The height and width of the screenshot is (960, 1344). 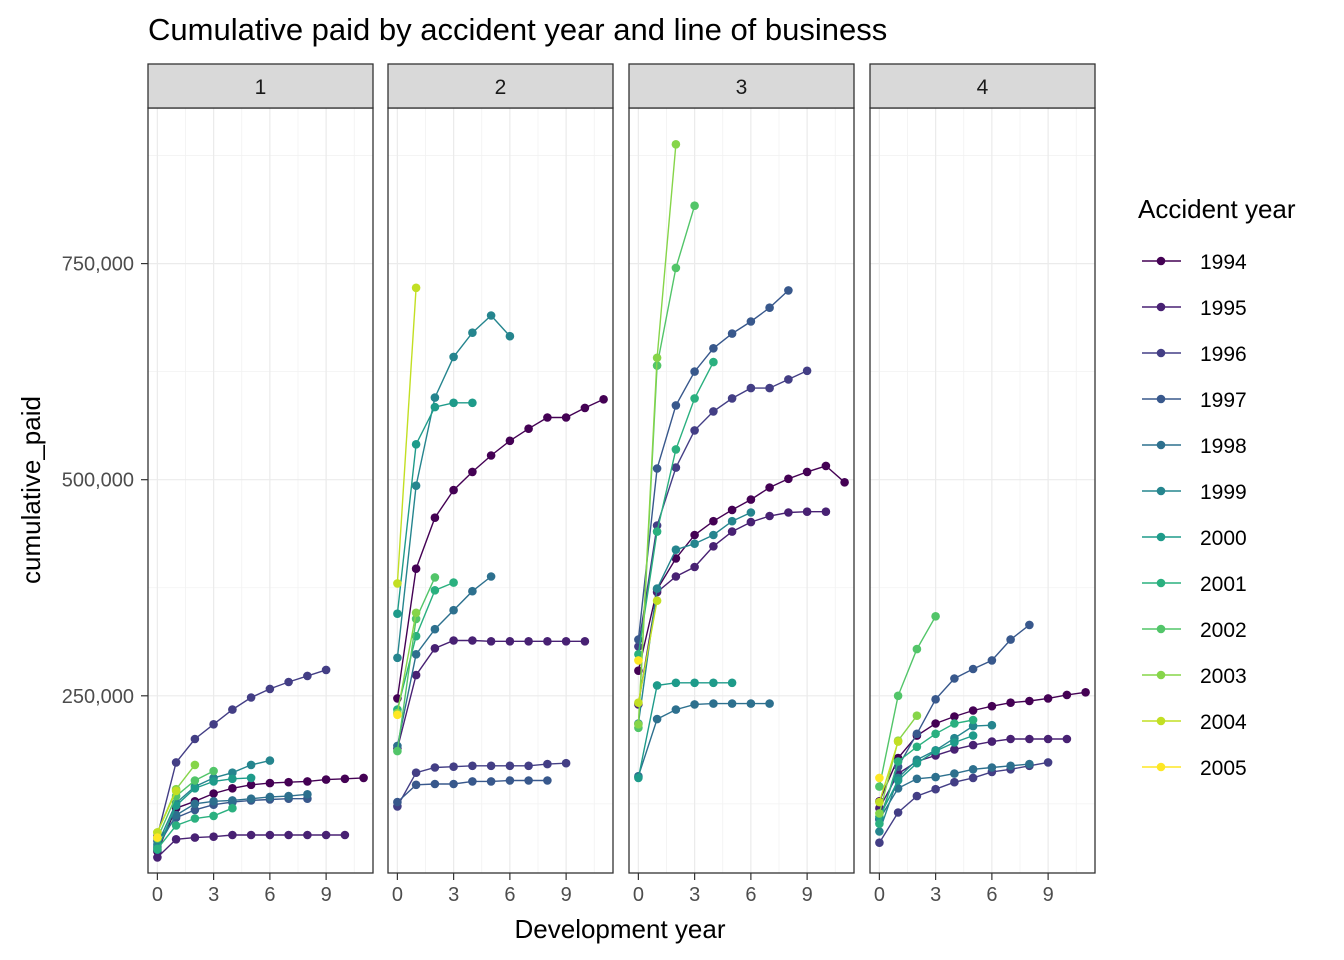 I want to click on x-axis-title: Development year, so click(x=620, y=929).